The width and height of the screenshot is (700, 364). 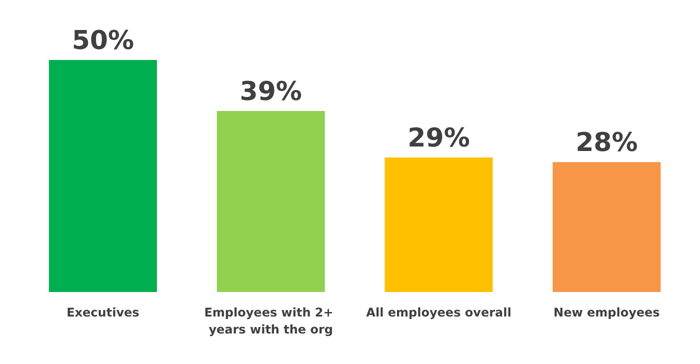 What do you see at coordinates (607, 313) in the screenshot?
I see `x-tick-label: New employees` at bounding box center [607, 313].